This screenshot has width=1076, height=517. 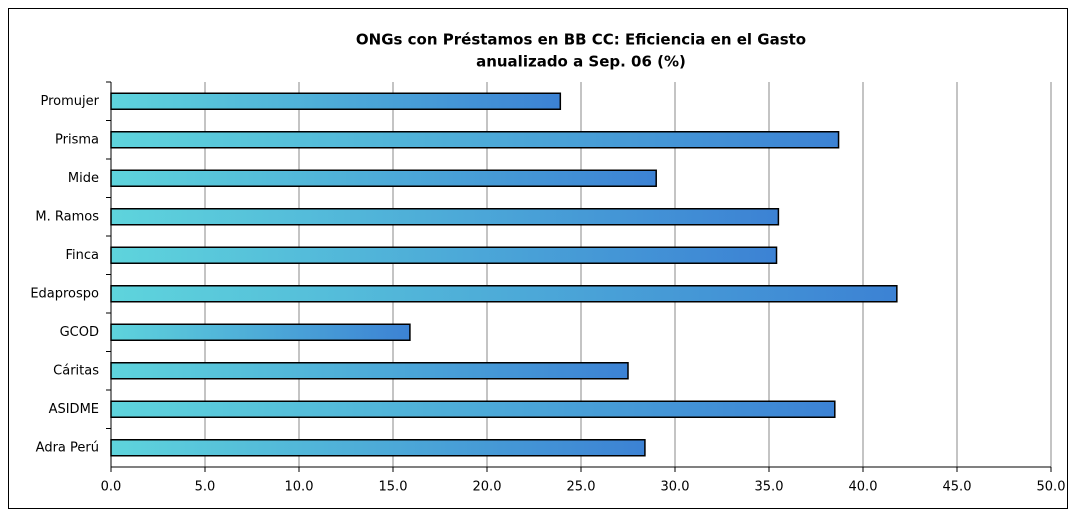 What do you see at coordinates (77, 139) in the screenshot?
I see `y-tick-label: Prisma` at bounding box center [77, 139].